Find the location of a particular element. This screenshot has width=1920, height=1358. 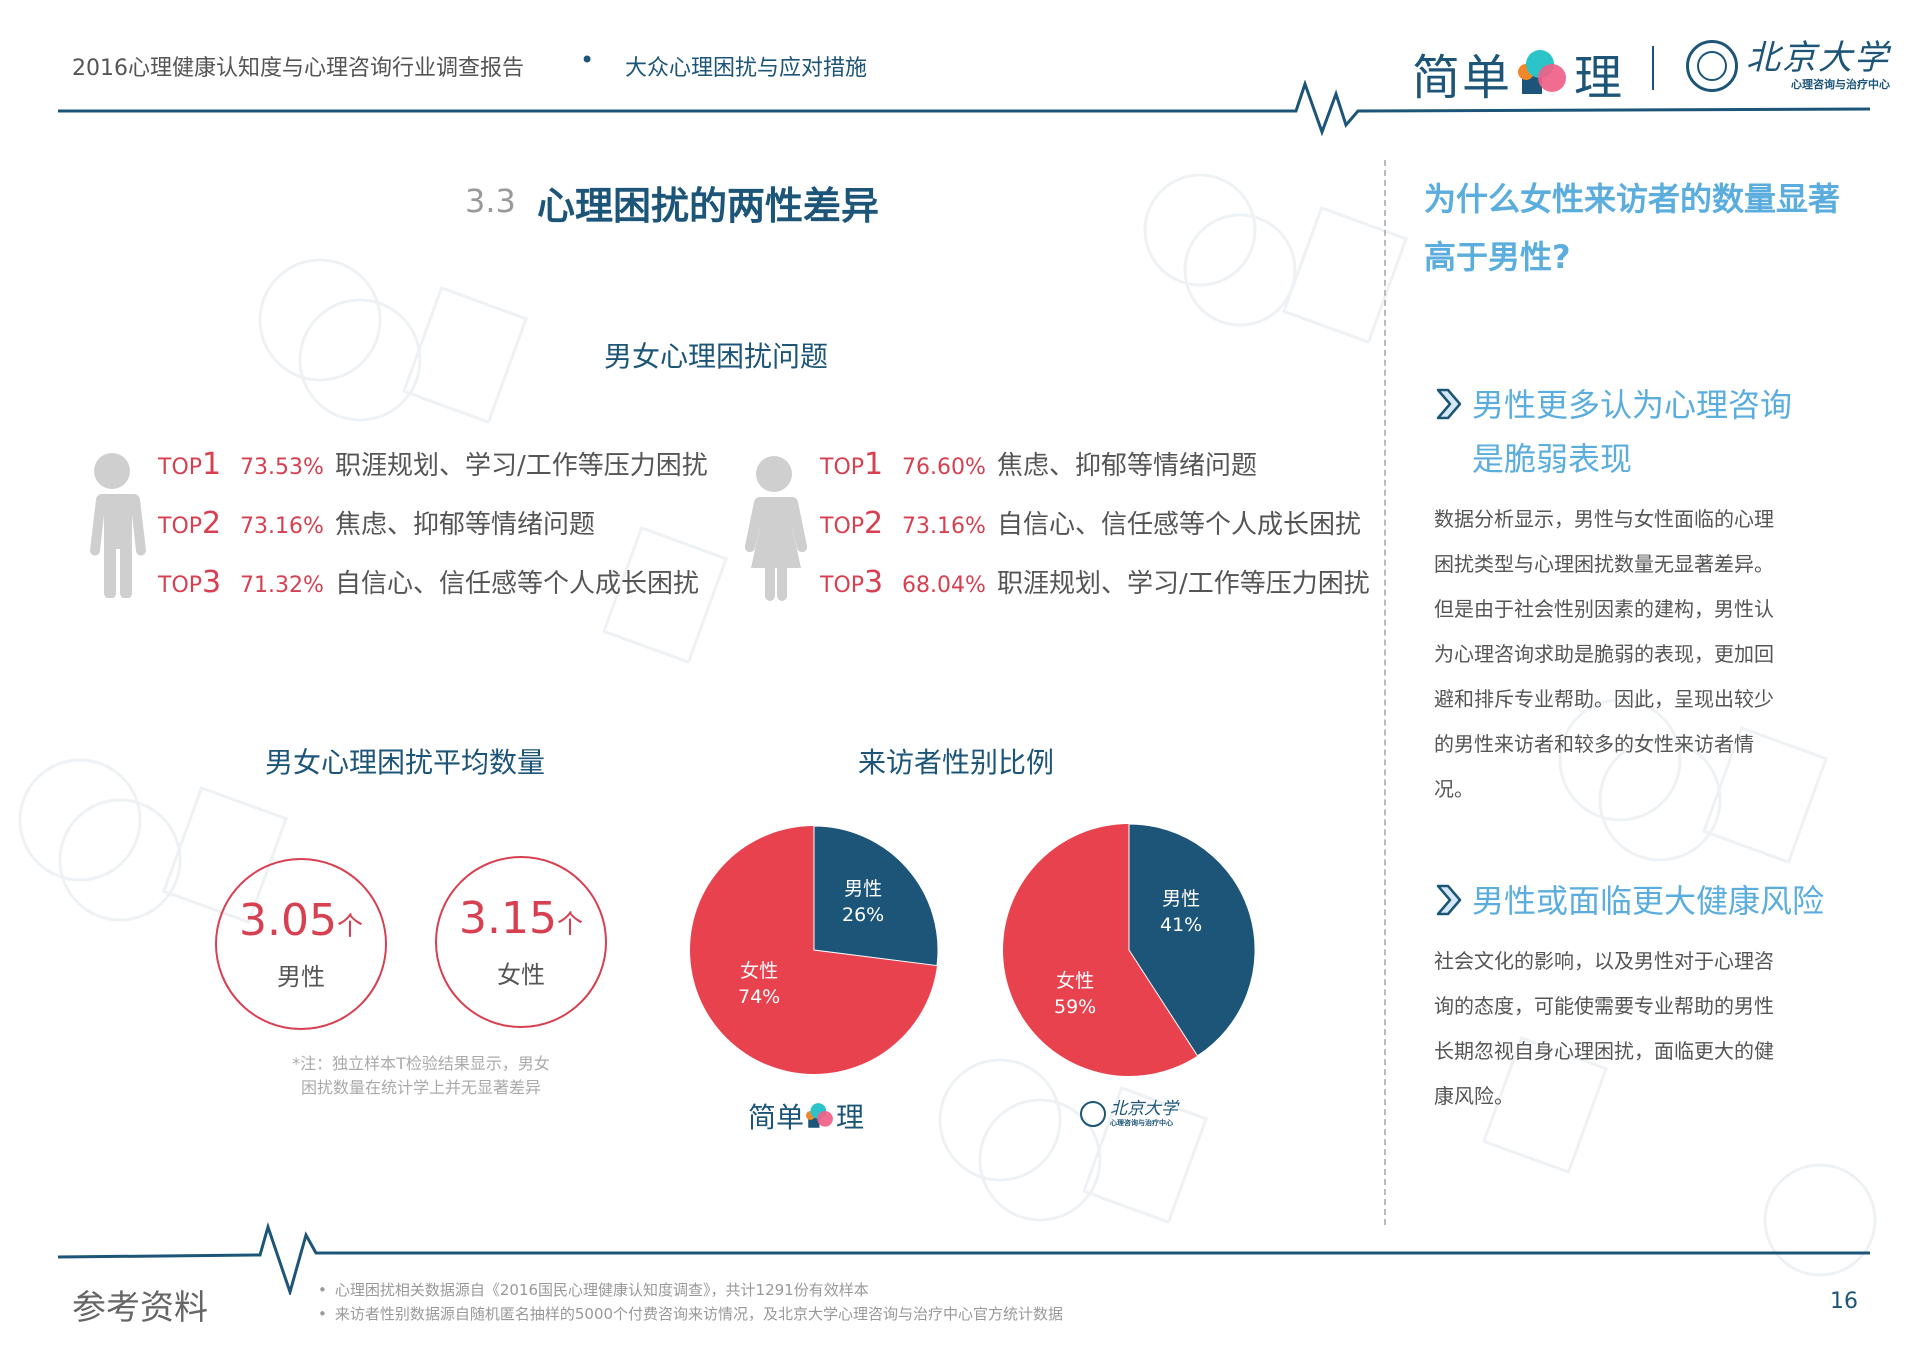

female-top3-row: TOP3 68.04% 职涯规划、学习/工作等压力困扰 is located at coordinates (1095, 582).